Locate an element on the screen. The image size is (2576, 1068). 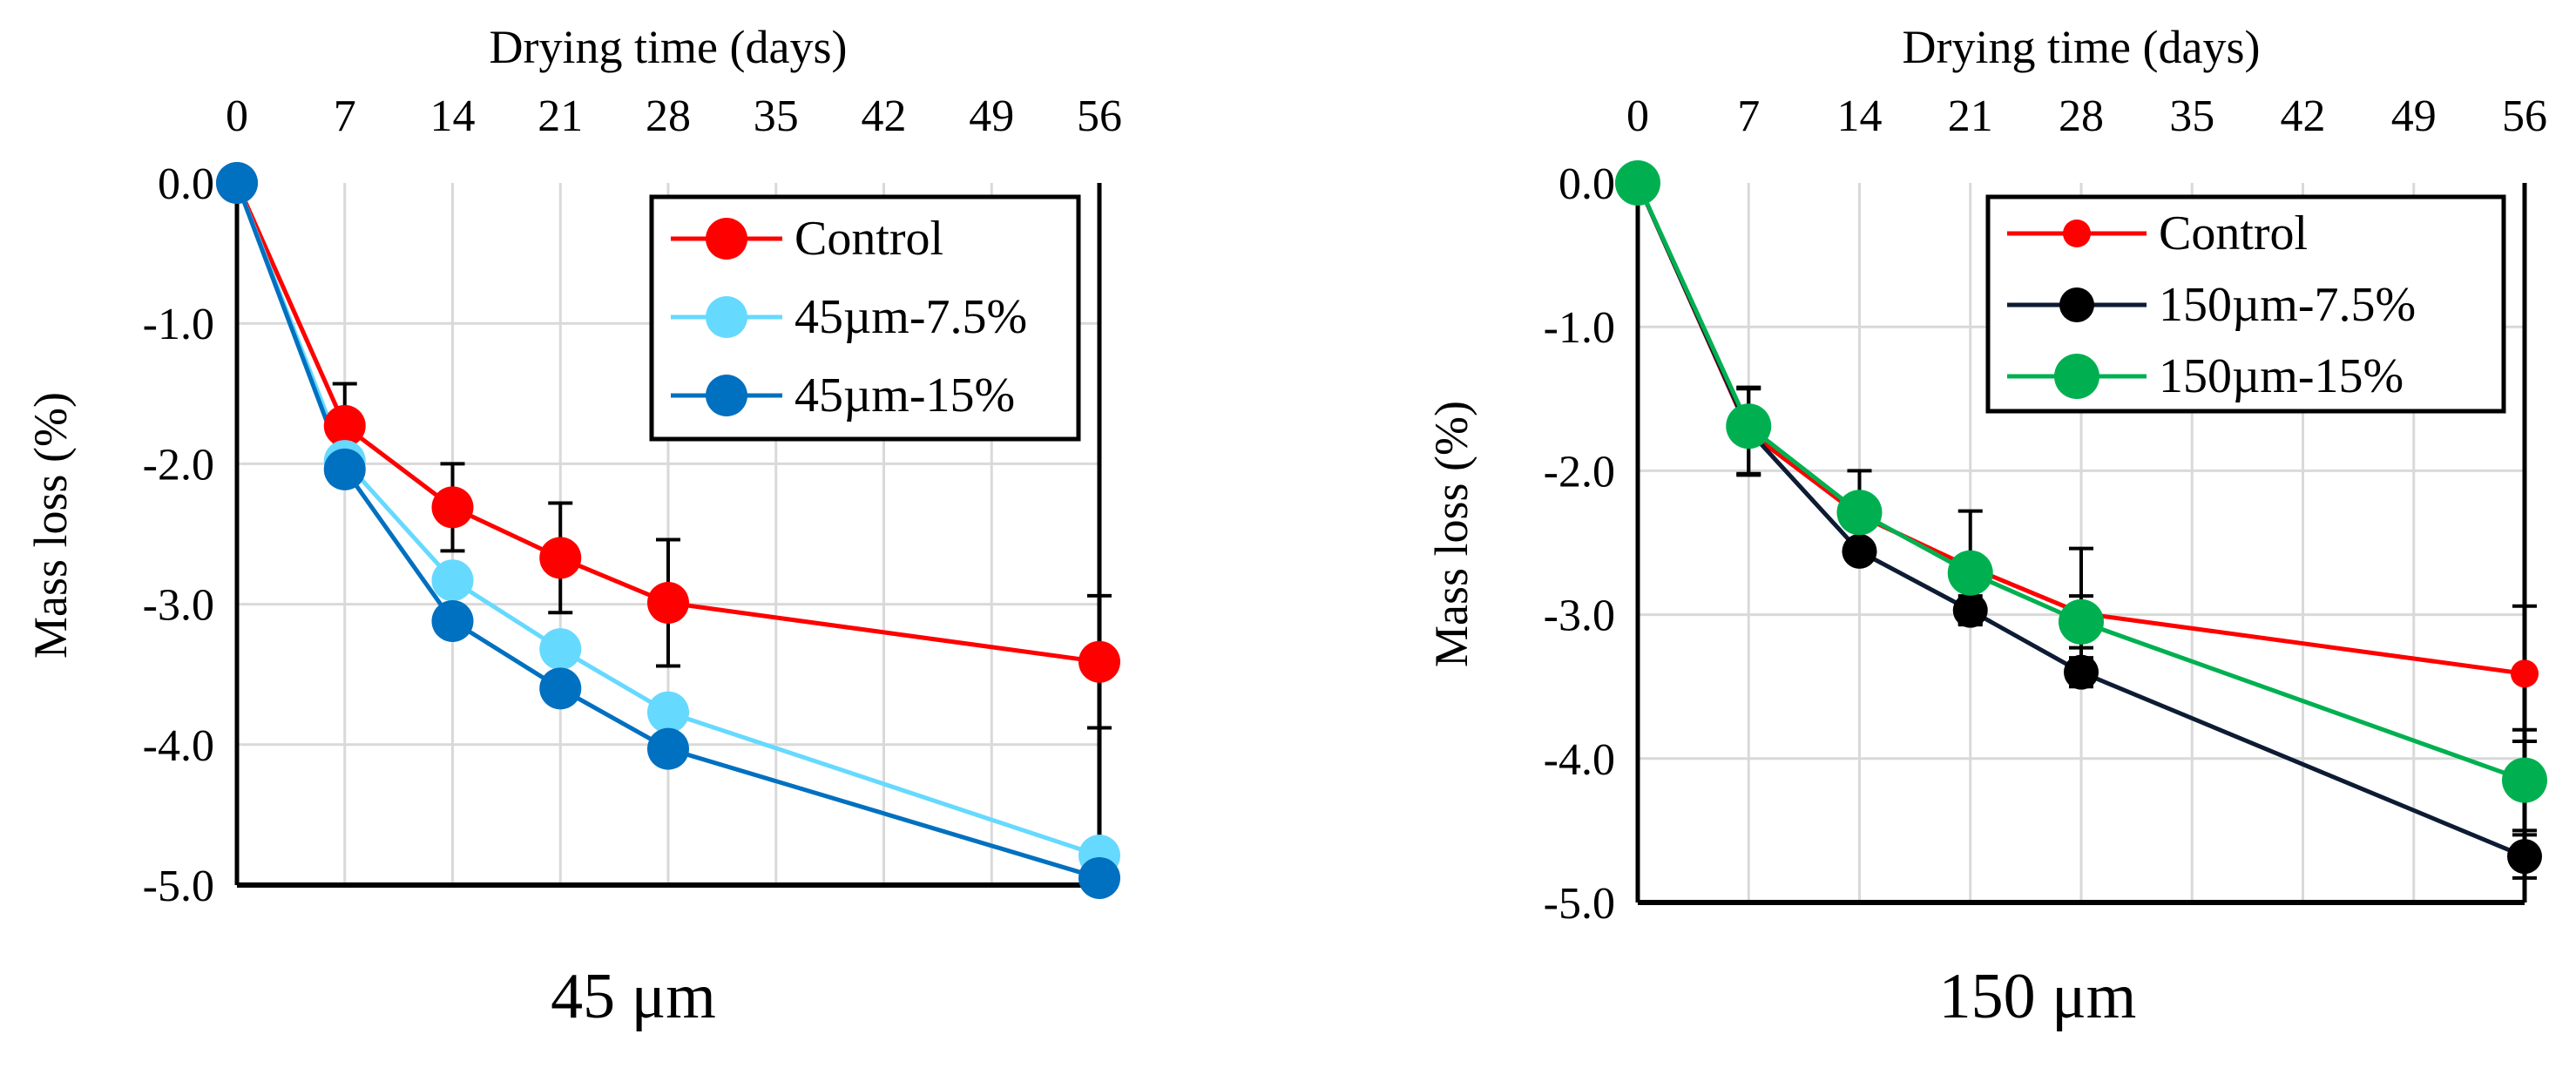
legend-label: 150µm-7.5% is located at coordinates (2287, 305).